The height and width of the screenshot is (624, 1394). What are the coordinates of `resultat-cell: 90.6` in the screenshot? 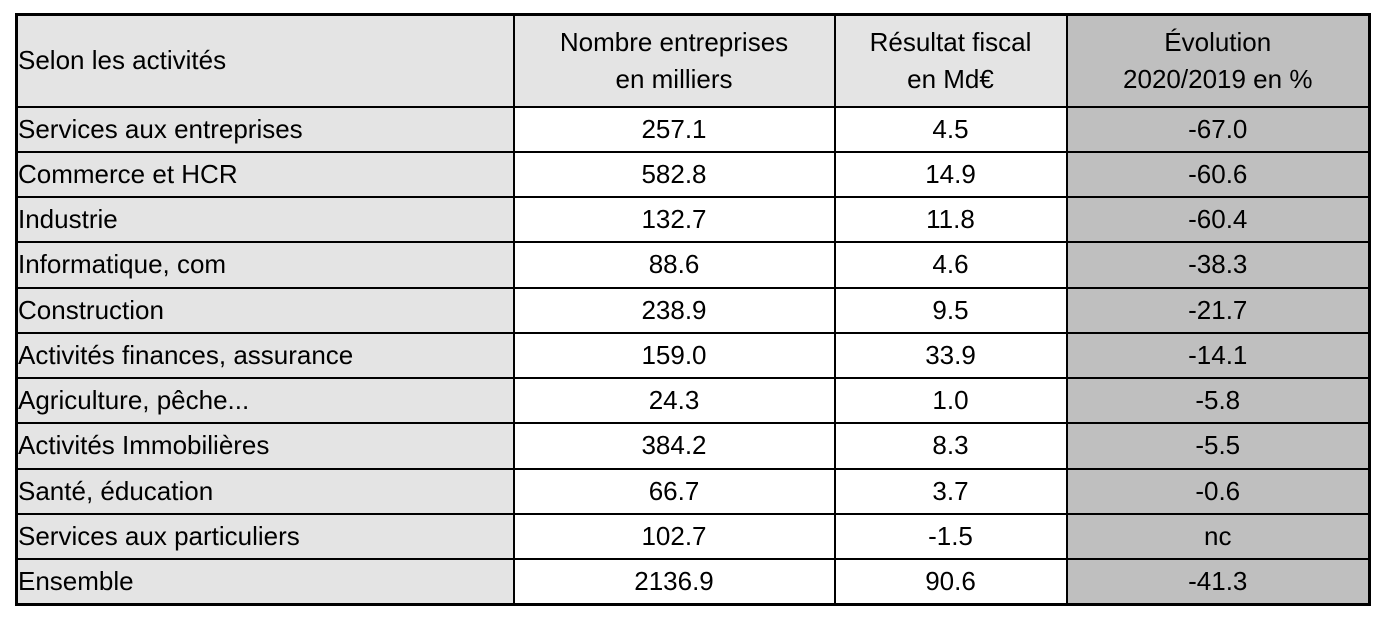 It's located at (950, 582).